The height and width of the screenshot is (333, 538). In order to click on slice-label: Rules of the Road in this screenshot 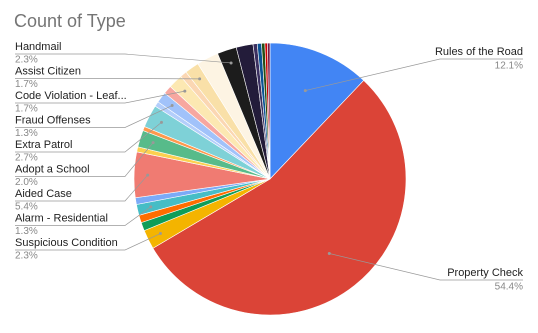, I will do `click(479, 52)`.